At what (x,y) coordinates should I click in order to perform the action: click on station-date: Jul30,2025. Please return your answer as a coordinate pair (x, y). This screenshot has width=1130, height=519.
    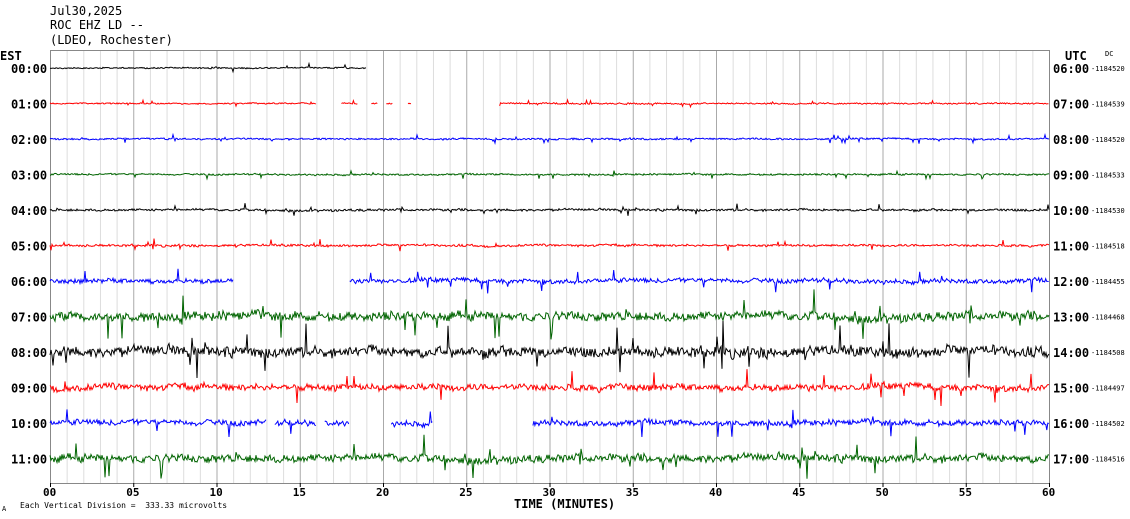
    Looking at the image, I should click on (86, 11).